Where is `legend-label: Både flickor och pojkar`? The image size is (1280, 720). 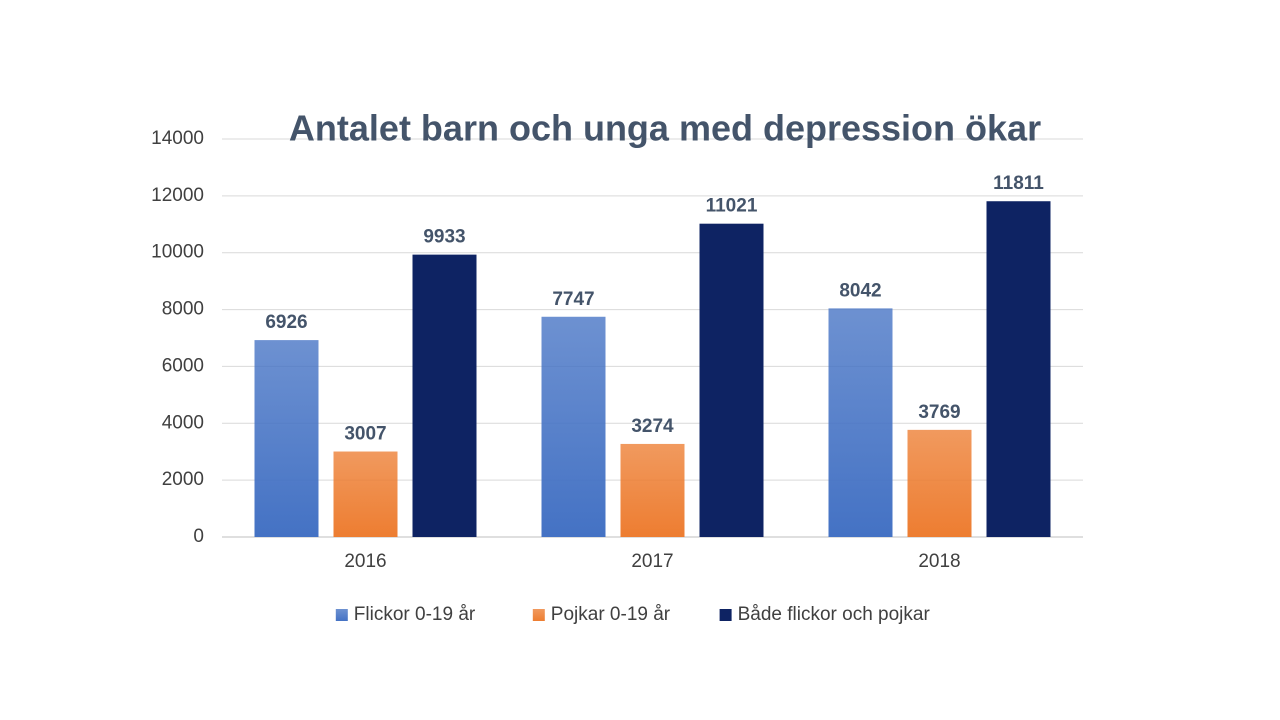 legend-label: Både flickor och pojkar is located at coordinates (834, 614).